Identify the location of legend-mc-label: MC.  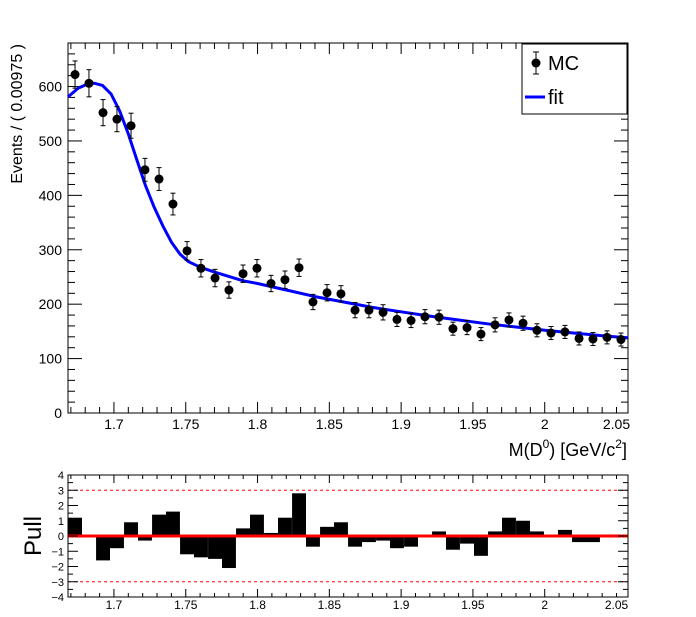
(563, 64).